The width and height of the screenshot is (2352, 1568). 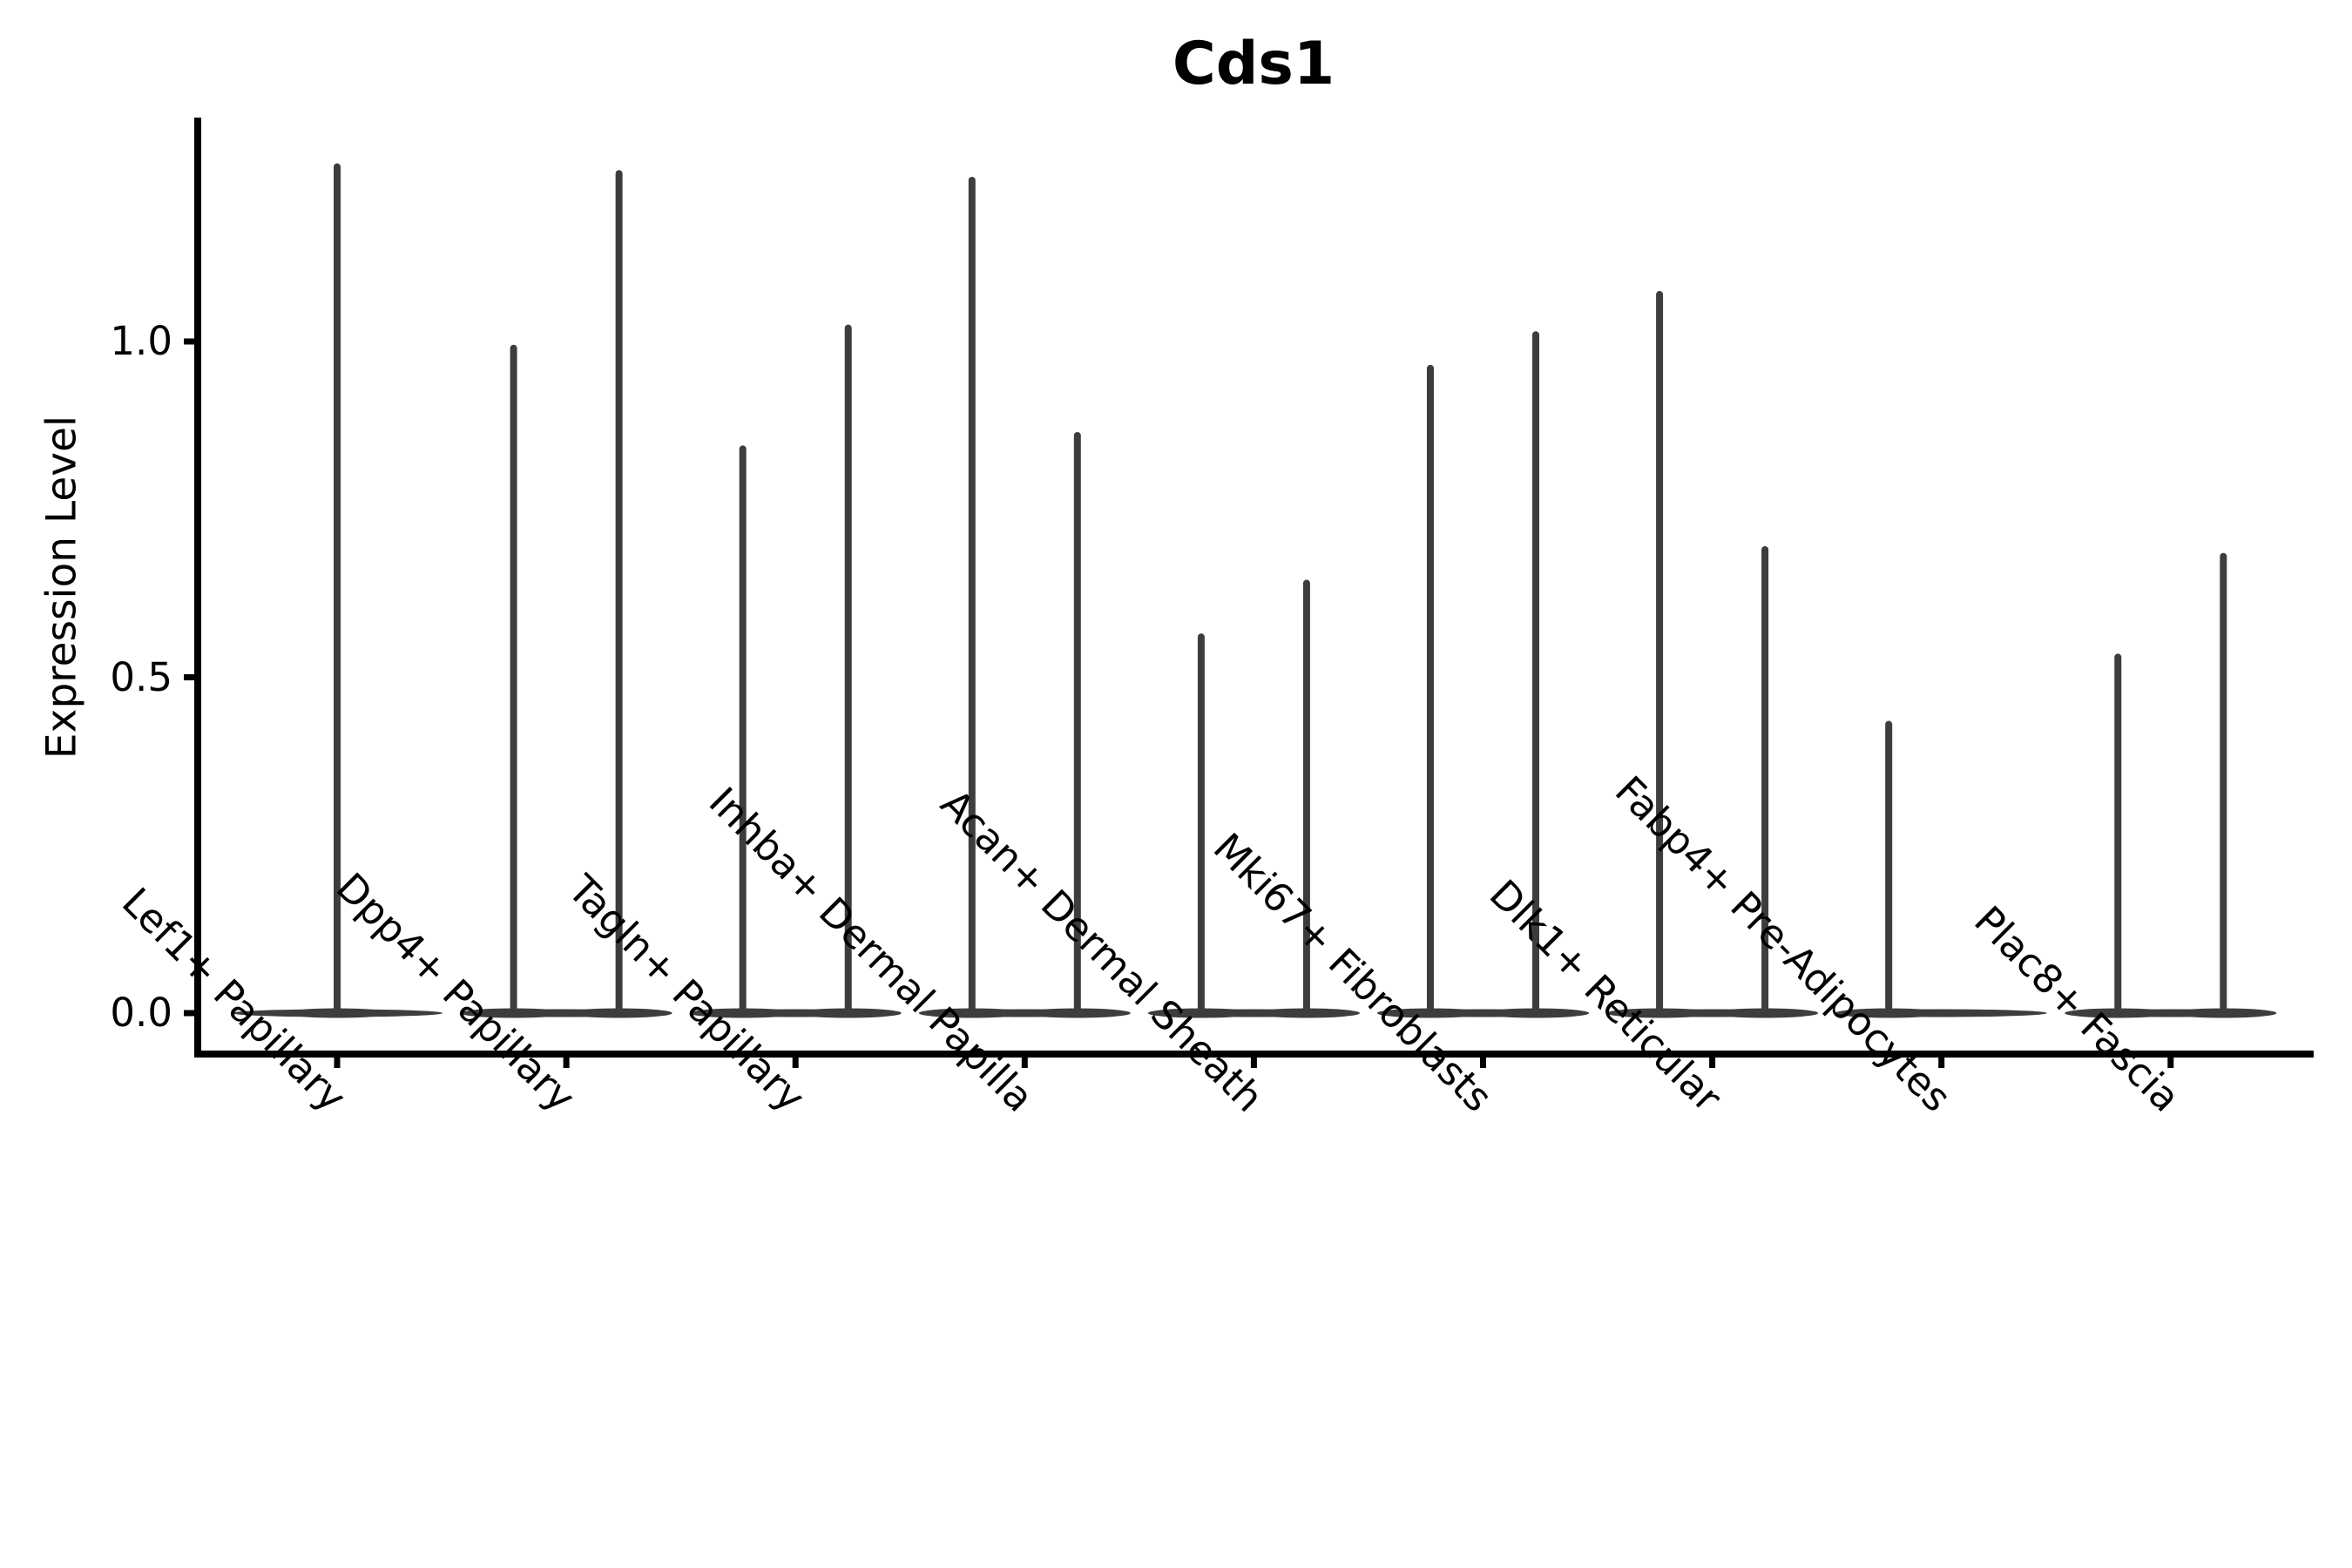 I want to click on y-tick-label: 0.5, so click(x=141, y=677).